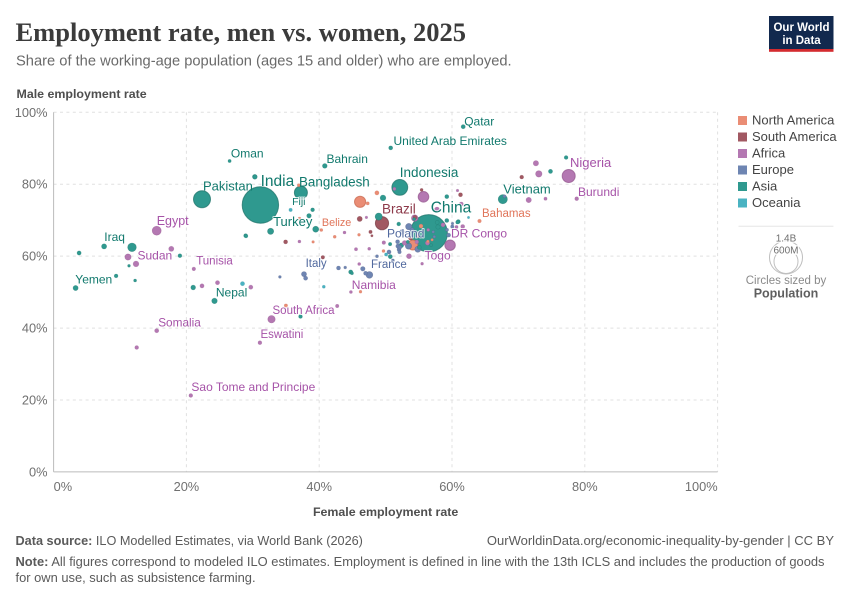 Image resolution: width=850 pixels, height=600 pixels. Describe the element at coordinates (786, 281) in the screenshot. I see `svg-text: Circles sized by` at that location.